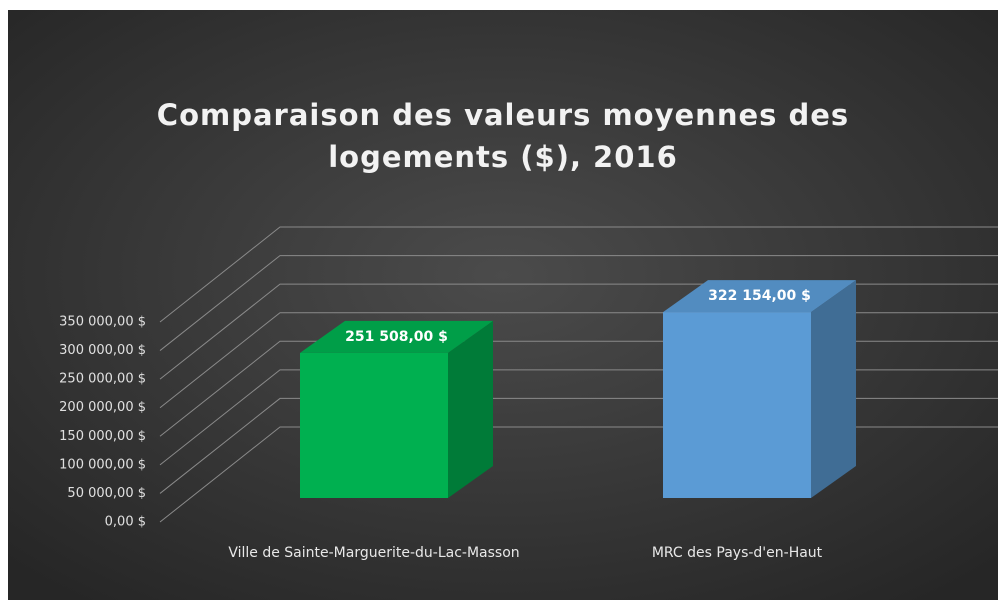 The height and width of the screenshot is (609, 1005). I want to click on y-tick-label: 0,00 $, so click(125, 522).